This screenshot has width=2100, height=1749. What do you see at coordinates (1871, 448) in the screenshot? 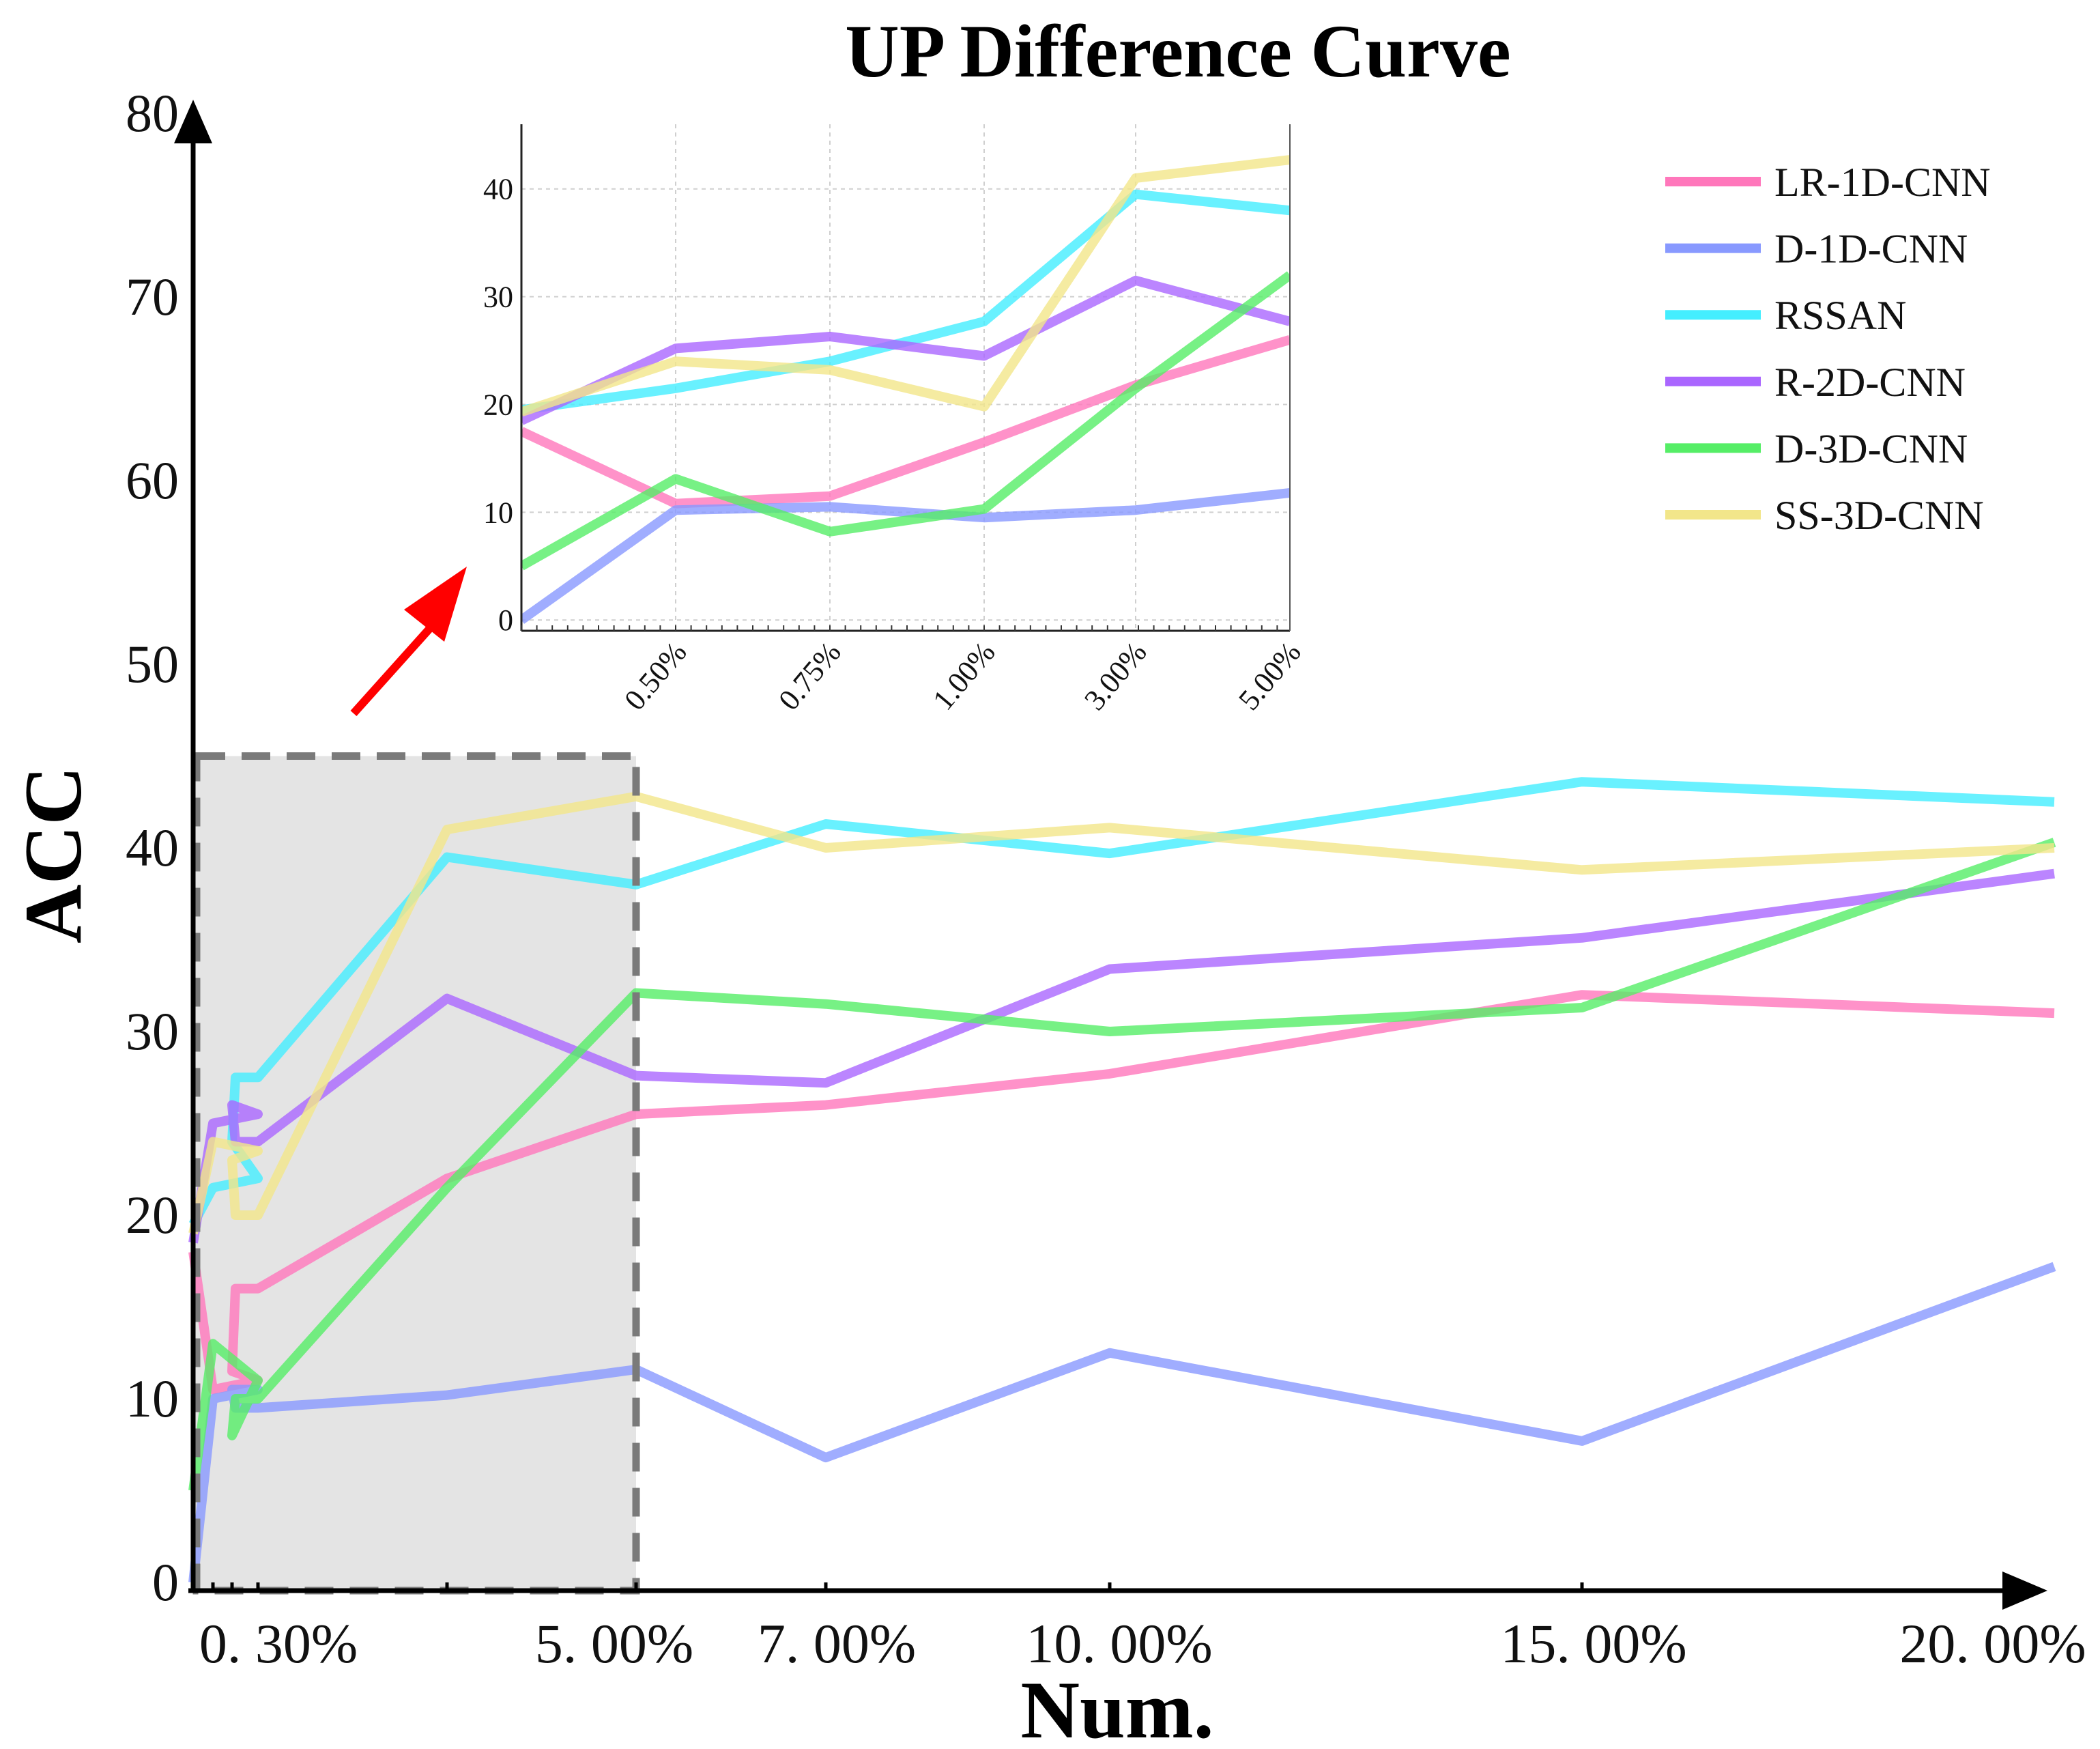
I see `legend-label: D-3D-CNN` at bounding box center [1871, 448].